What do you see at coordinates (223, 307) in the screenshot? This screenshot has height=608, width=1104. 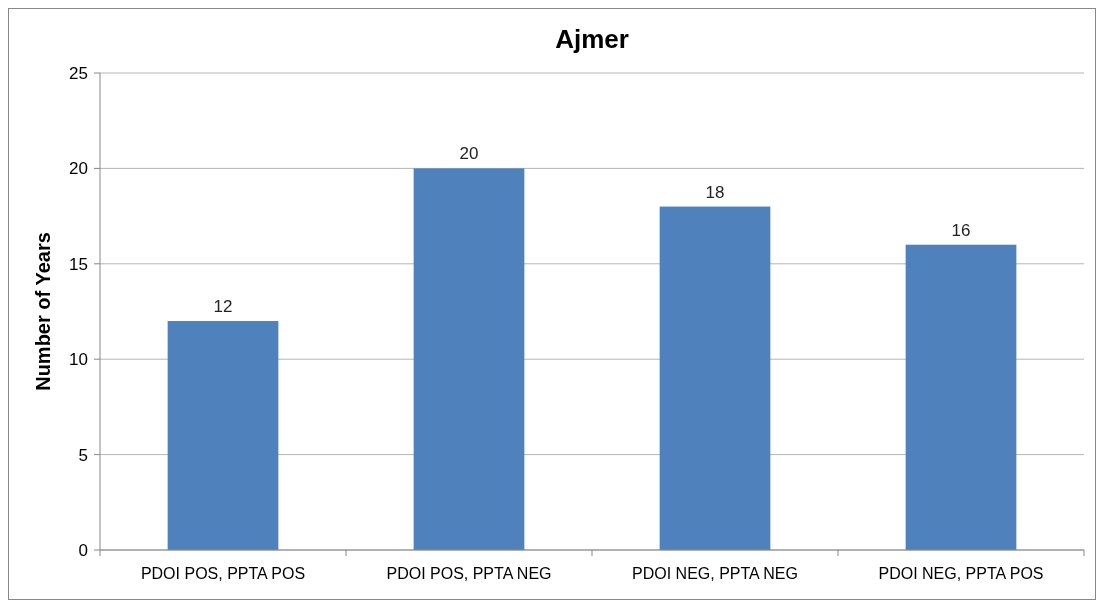 I see `data-label: 12` at bounding box center [223, 307].